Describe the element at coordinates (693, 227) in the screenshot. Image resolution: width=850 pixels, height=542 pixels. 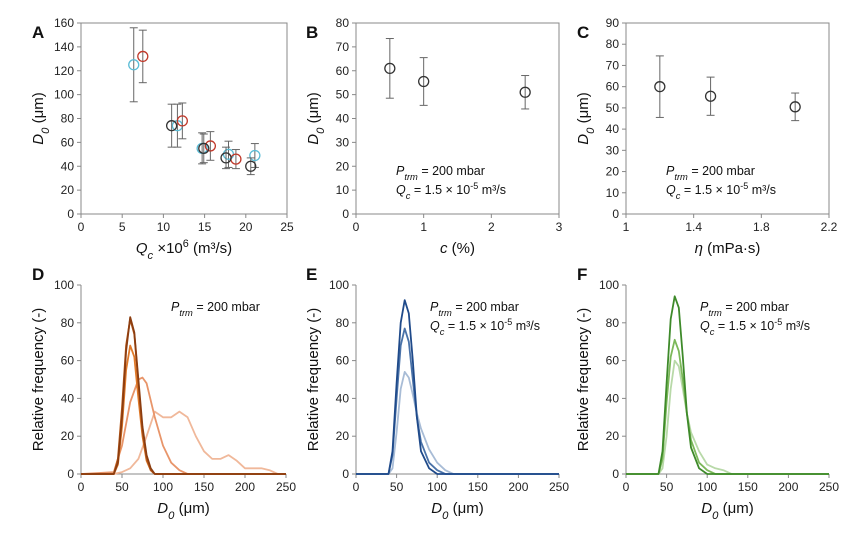
I see `x-tick-label: 1.4` at that location.